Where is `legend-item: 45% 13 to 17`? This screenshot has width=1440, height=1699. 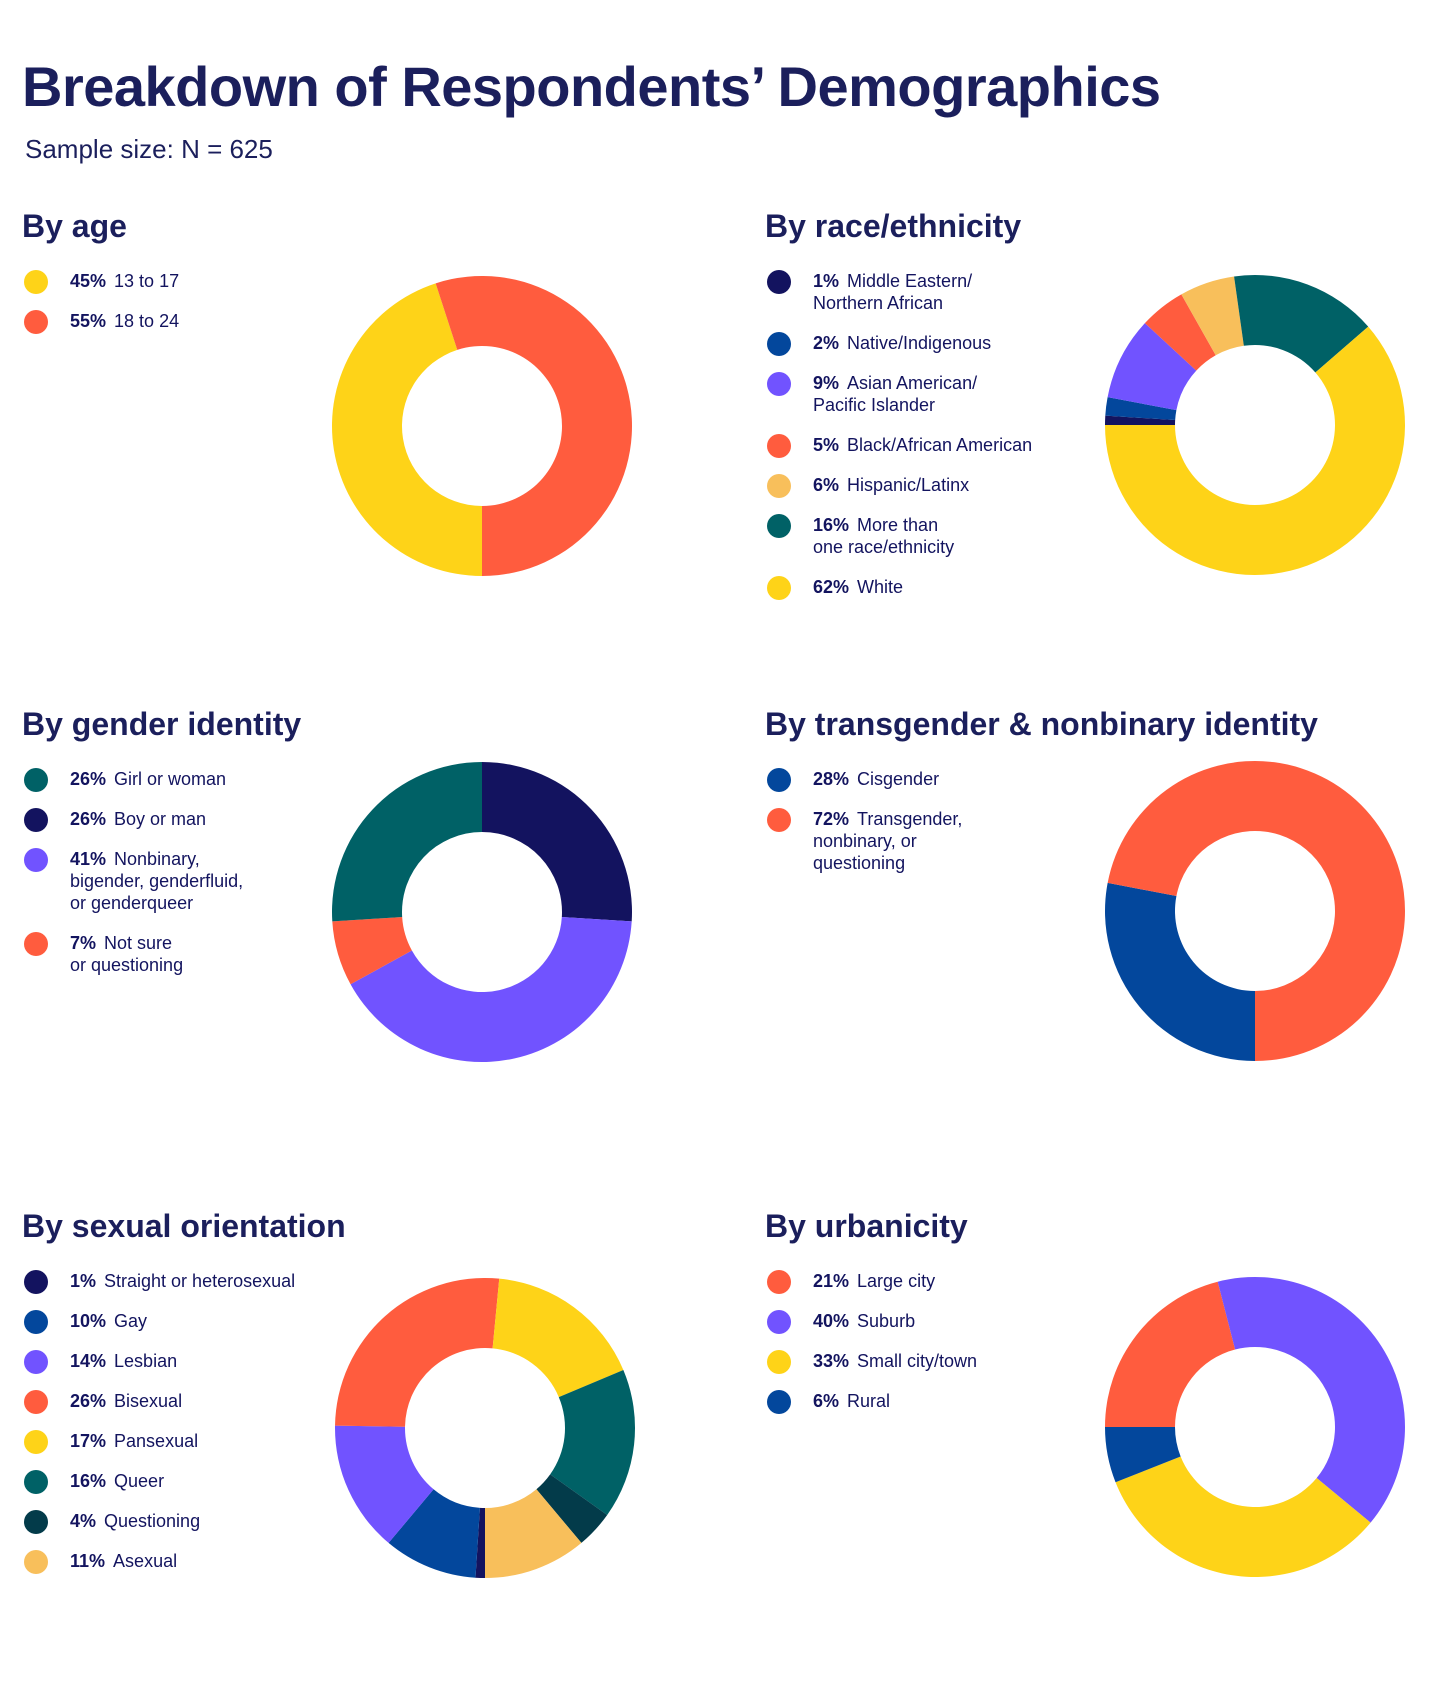 legend-item: 45% 13 to 17 is located at coordinates (182, 282).